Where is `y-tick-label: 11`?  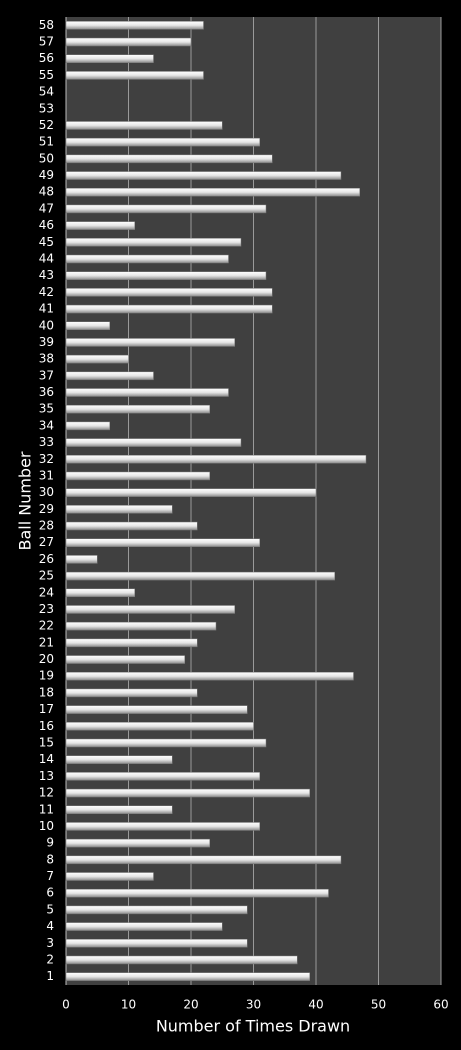
y-tick-label: 11 is located at coordinates (46, 809).